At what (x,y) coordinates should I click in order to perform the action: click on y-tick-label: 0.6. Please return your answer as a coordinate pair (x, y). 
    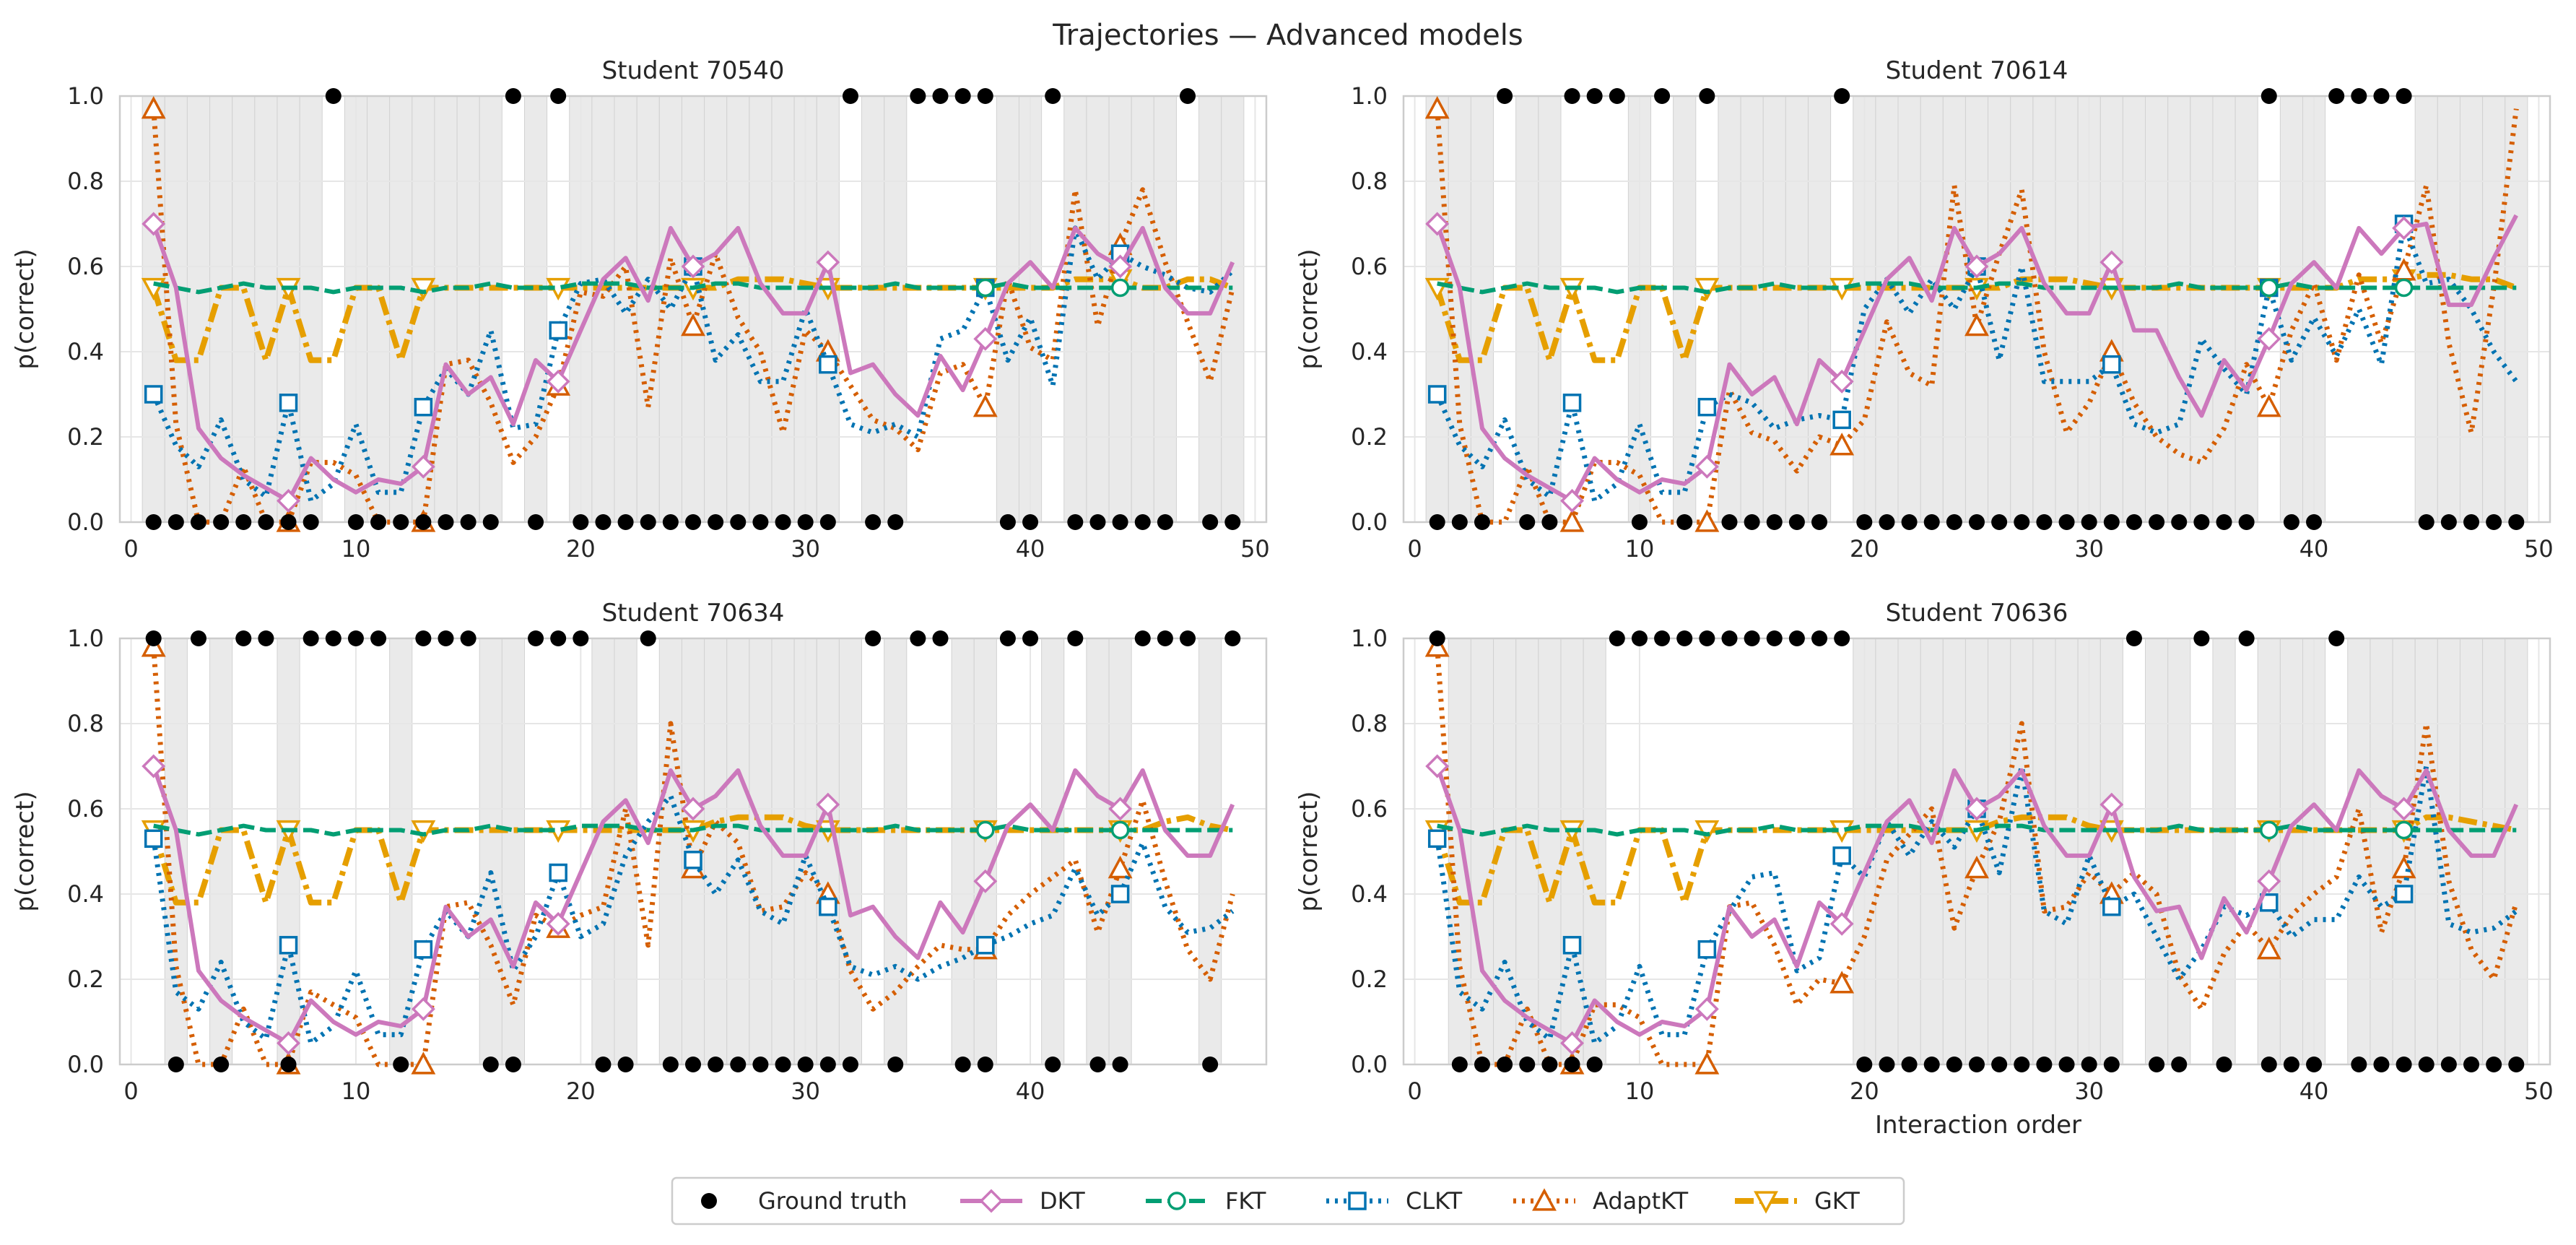
    Looking at the image, I should click on (85, 809).